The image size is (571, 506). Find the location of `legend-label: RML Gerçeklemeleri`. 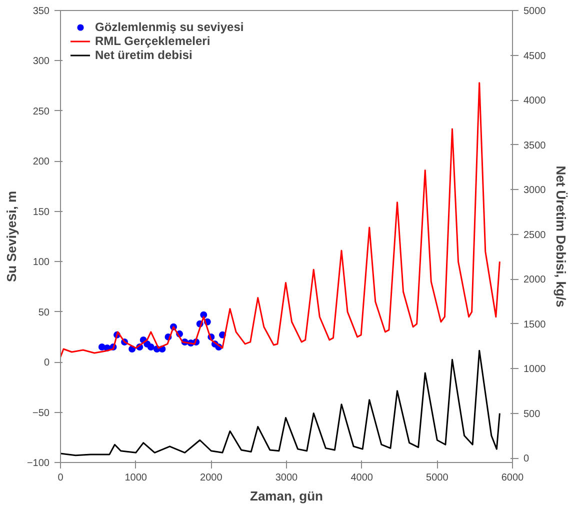

legend-label: RML Gerçeklemeleri is located at coordinates (152, 41).